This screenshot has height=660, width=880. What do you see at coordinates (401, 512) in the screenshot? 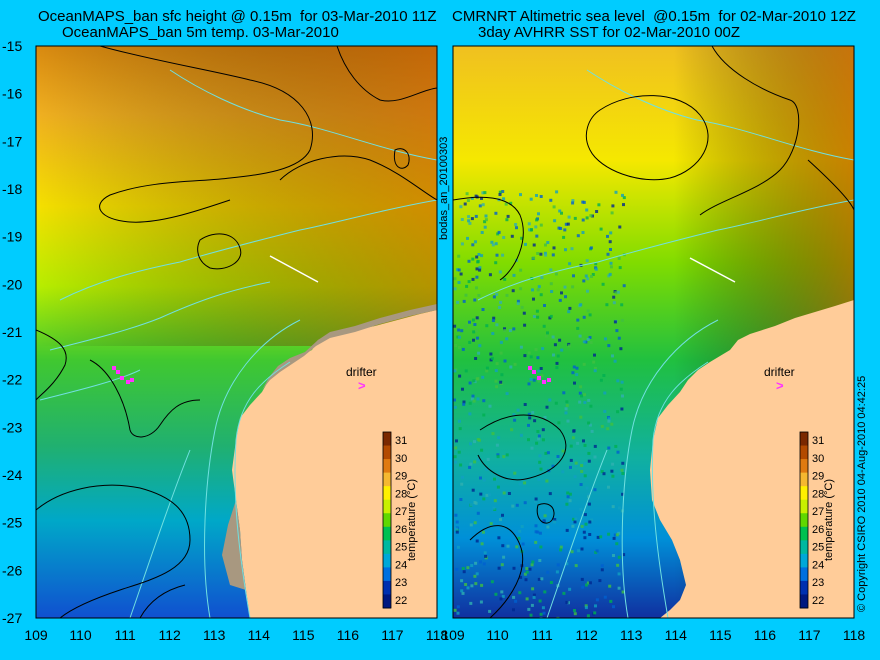
I see `left-colorbar-tick: 27` at bounding box center [401, 512].